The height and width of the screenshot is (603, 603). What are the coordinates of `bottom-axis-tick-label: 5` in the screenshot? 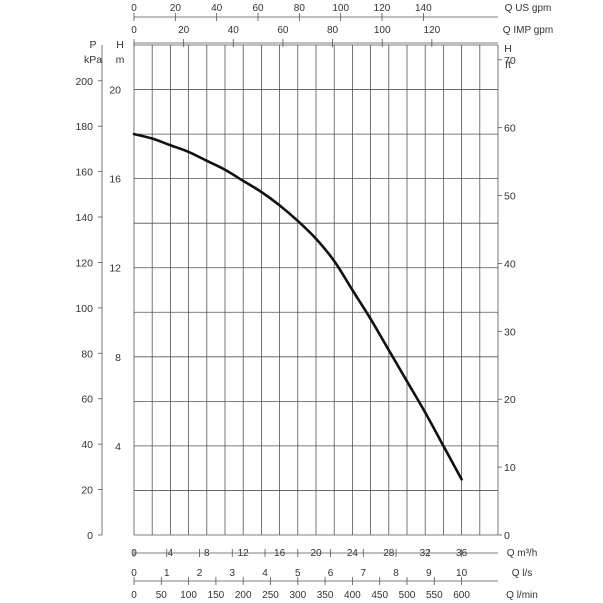 It's located at (298, 573).